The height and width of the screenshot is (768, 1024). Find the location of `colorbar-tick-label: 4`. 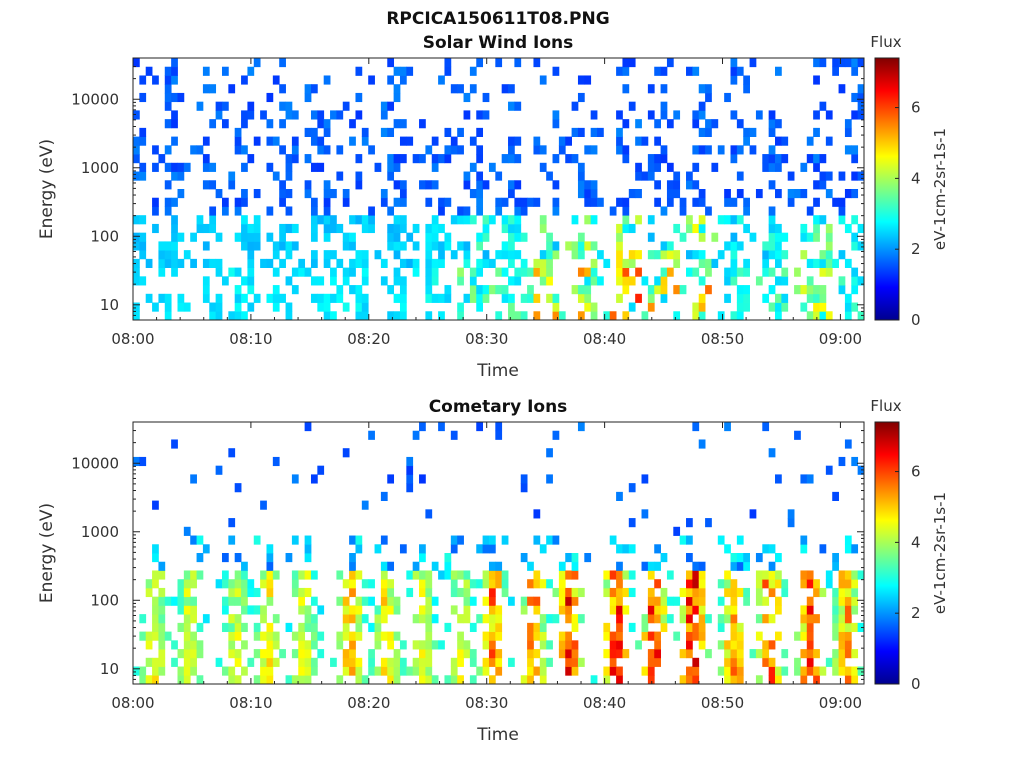

colorbar-tick-label: 4 is located at coordinates (916, 542).